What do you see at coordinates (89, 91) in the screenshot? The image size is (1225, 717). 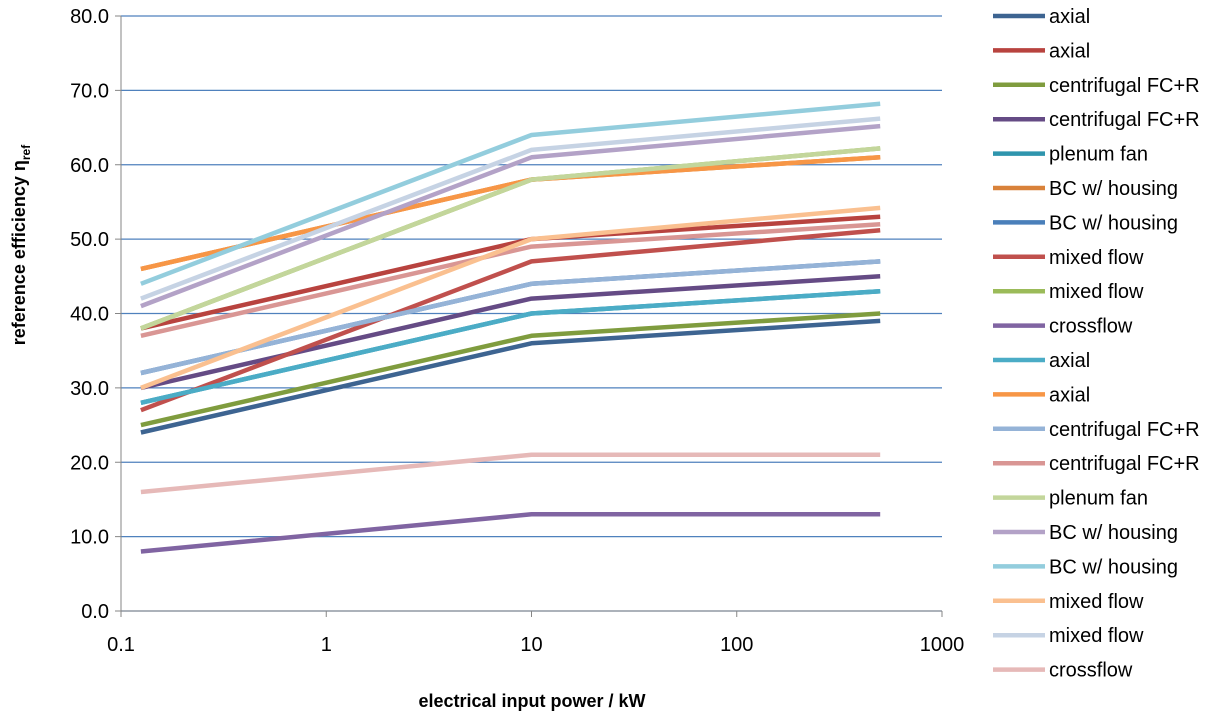 I see `y-tick-label: 70.0` at bounding box center [89, 91].